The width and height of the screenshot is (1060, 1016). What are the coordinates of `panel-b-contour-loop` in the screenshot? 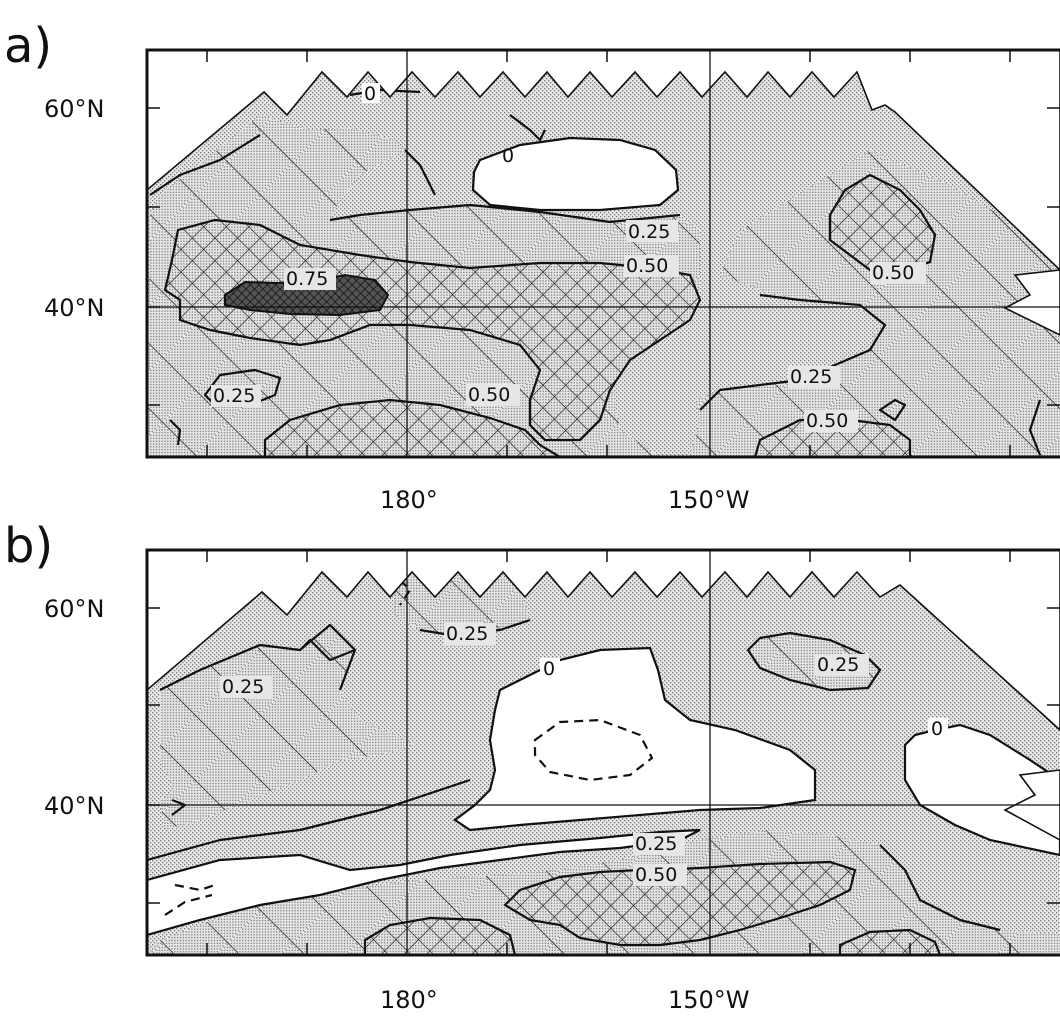 It's located at (327, 650).